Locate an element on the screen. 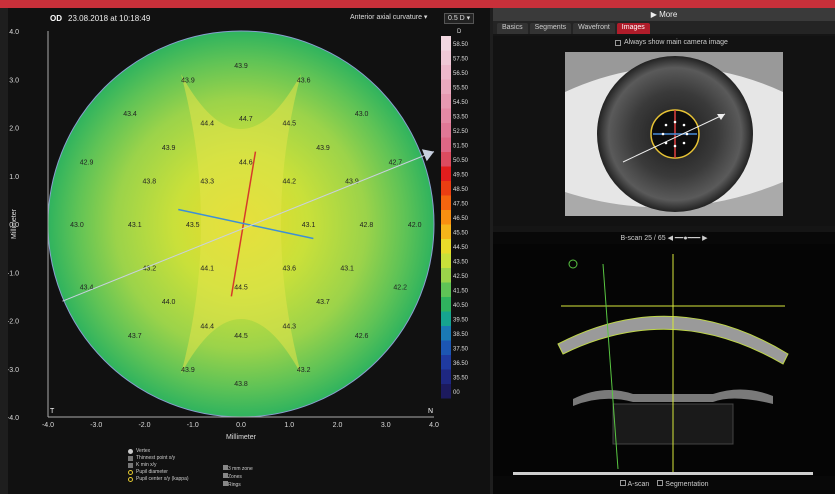  tab-segments: Segments is located at coordinates (550, 28).